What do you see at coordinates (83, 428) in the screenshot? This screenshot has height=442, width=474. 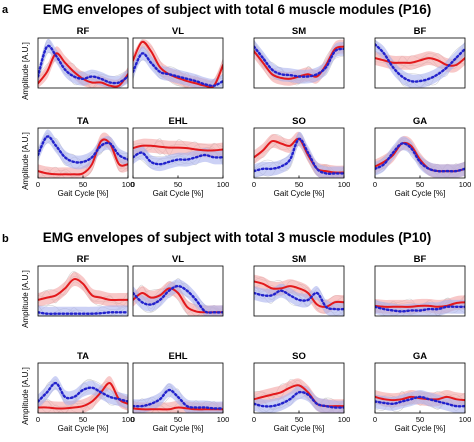 I see `x-axis-label-b-ta-12: Gait Cycle [%]` at bounding box center [83, 428].